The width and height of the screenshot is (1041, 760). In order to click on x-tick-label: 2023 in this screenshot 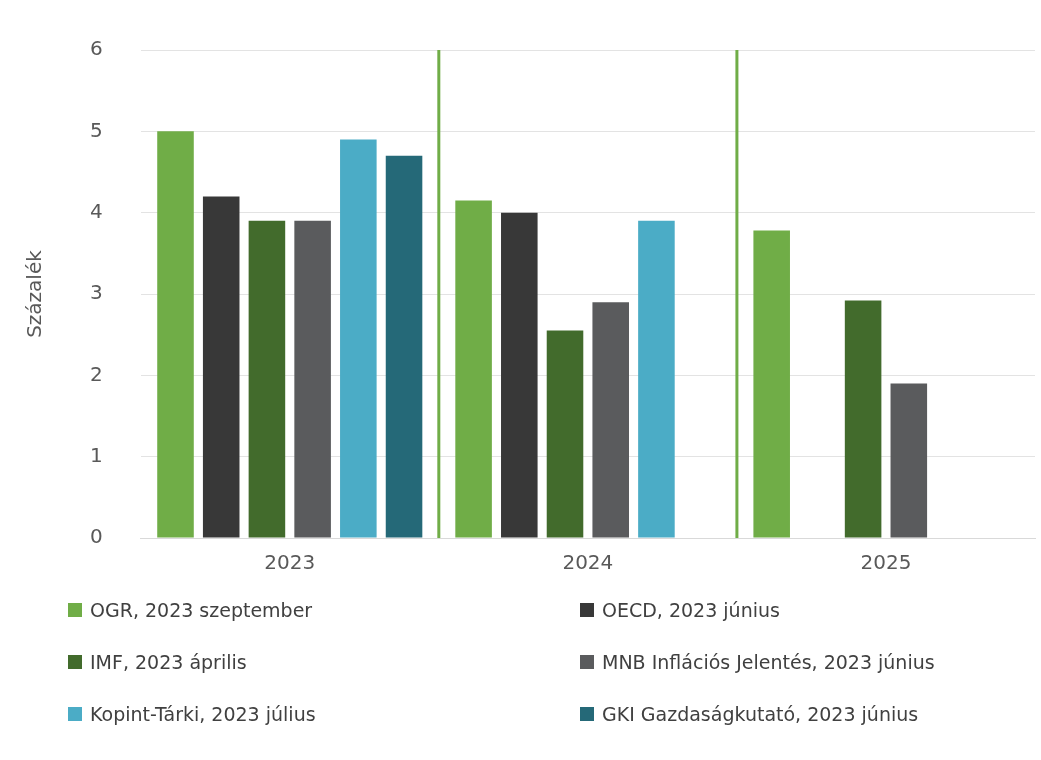, I will do `click(290, 562)`.